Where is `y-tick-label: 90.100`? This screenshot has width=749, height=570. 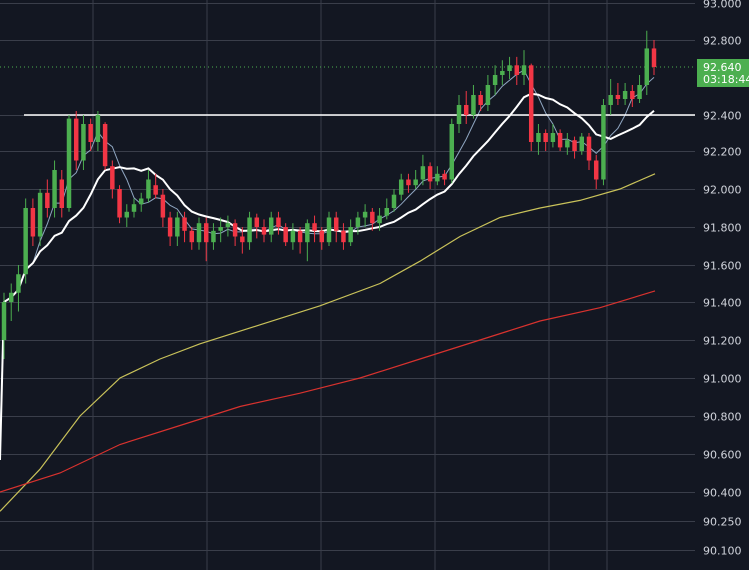
y-tick-label: 90.100 is located at coordinates (722, 551).